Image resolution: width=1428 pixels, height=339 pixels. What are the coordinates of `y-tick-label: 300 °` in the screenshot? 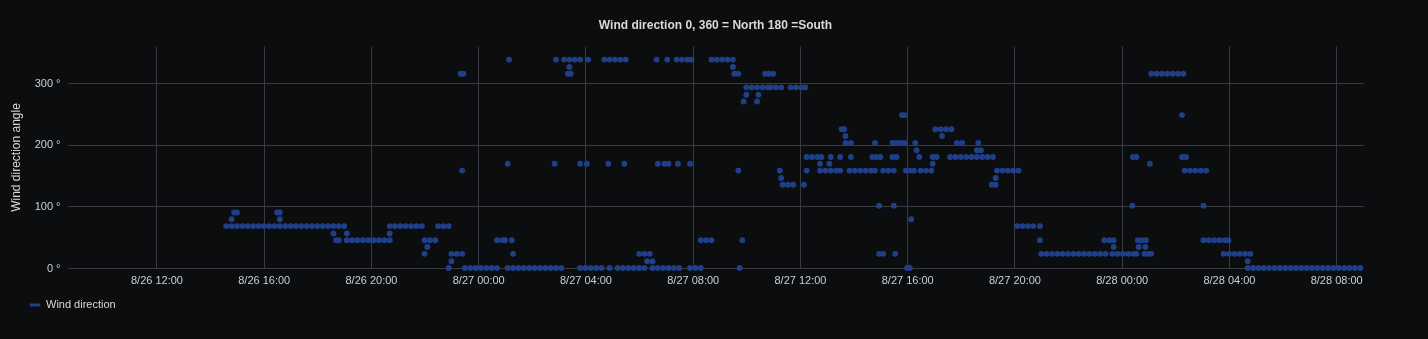 It's located at (47, 82).